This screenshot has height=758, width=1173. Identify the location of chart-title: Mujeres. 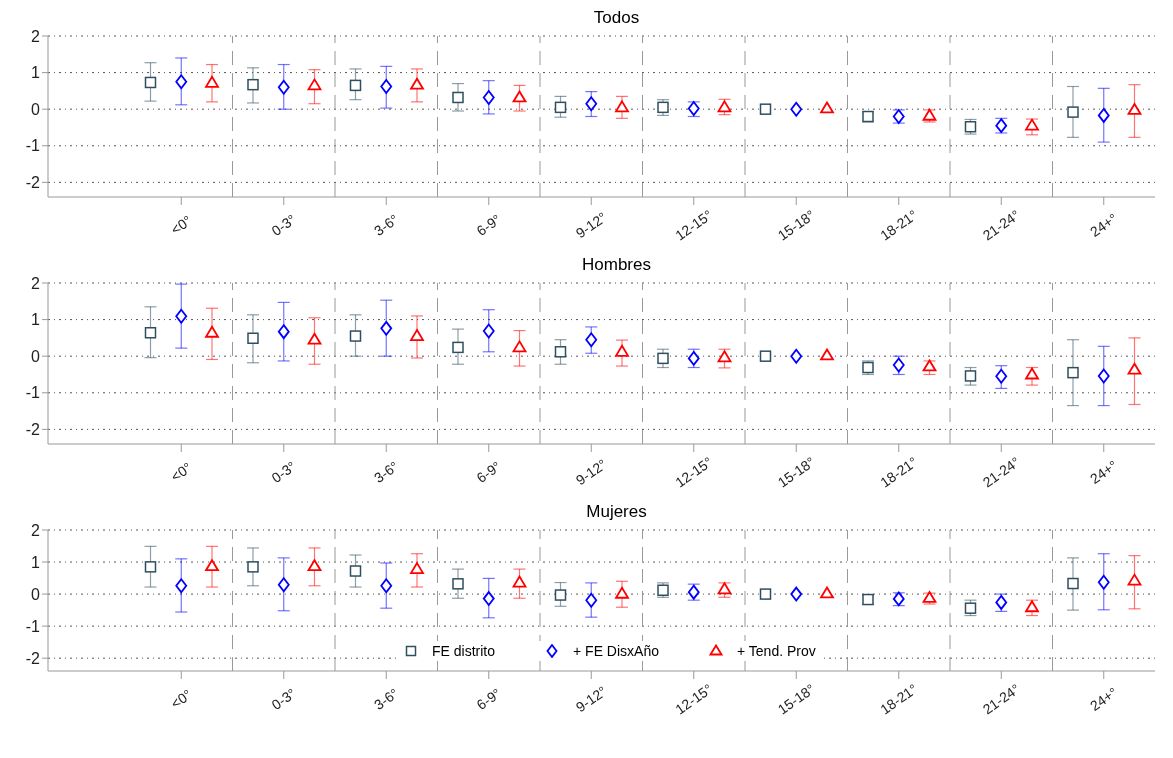
(616, 511).